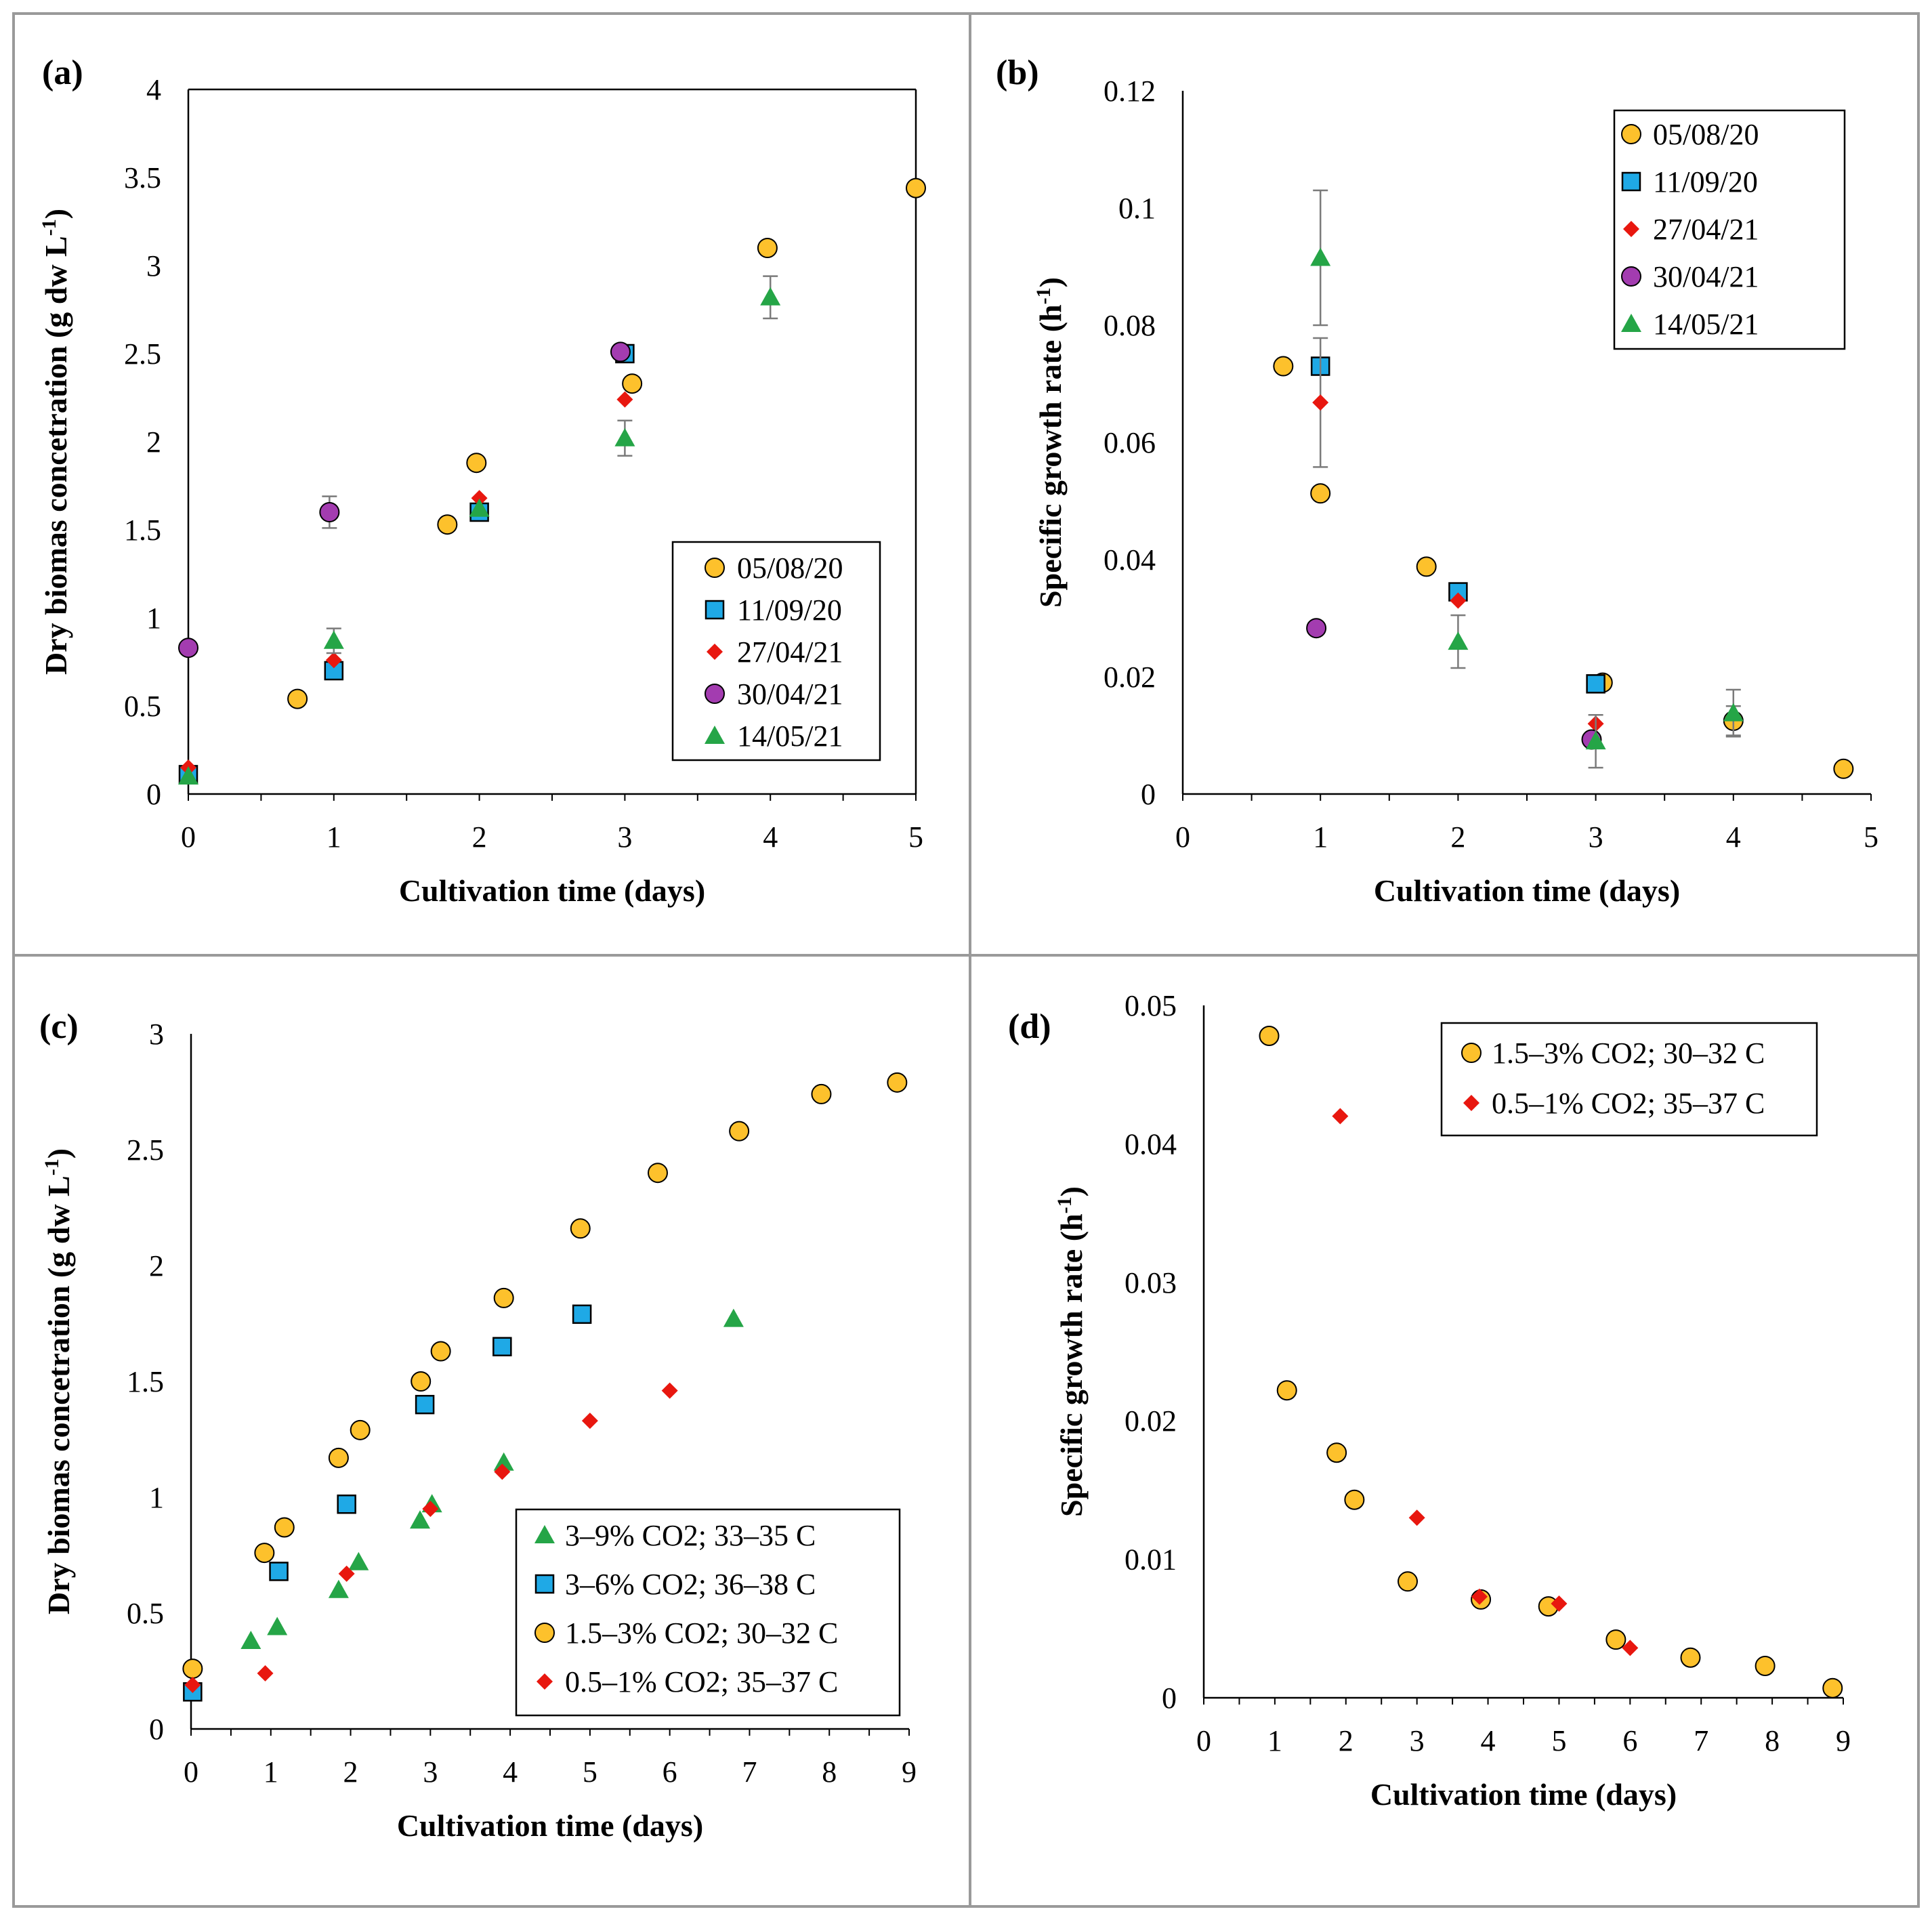  Describe the element at coordinates (1017, 73) in the screenshot. I see `panel-label: (b)` at that location.